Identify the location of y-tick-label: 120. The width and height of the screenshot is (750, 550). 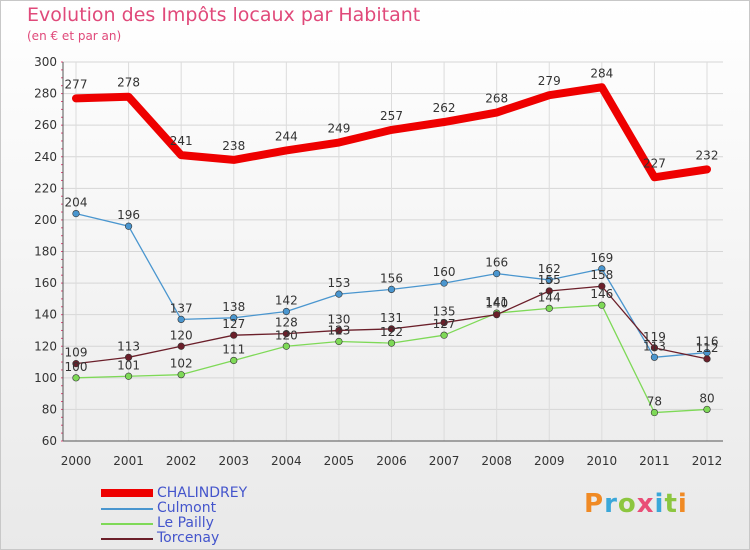
(45, 346).